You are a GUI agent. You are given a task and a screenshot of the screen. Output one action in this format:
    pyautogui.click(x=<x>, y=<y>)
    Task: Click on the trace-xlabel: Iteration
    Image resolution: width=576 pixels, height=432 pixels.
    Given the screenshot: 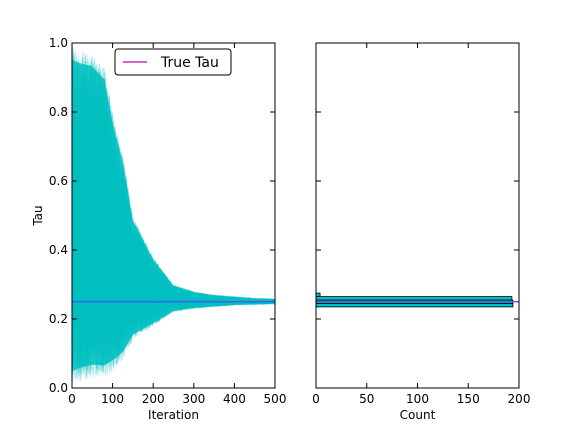 What is the action you would take?
    pyautogui.click(x=173, y=415)
    